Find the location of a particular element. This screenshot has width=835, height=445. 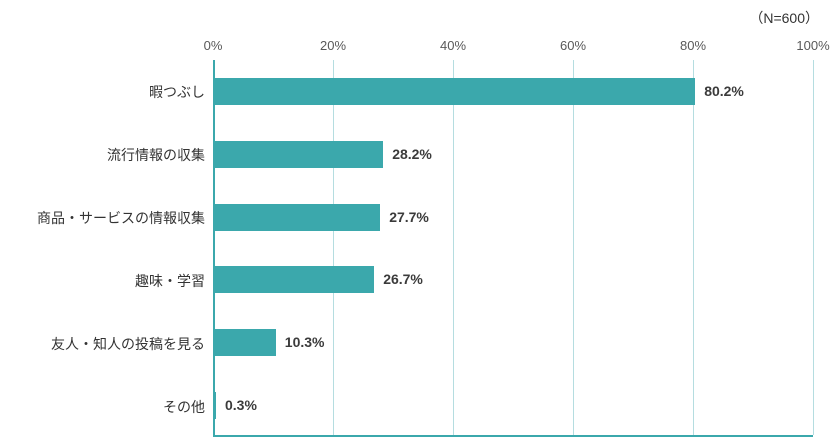

x-tick-label: 20% is located at coordinates (333, 45).